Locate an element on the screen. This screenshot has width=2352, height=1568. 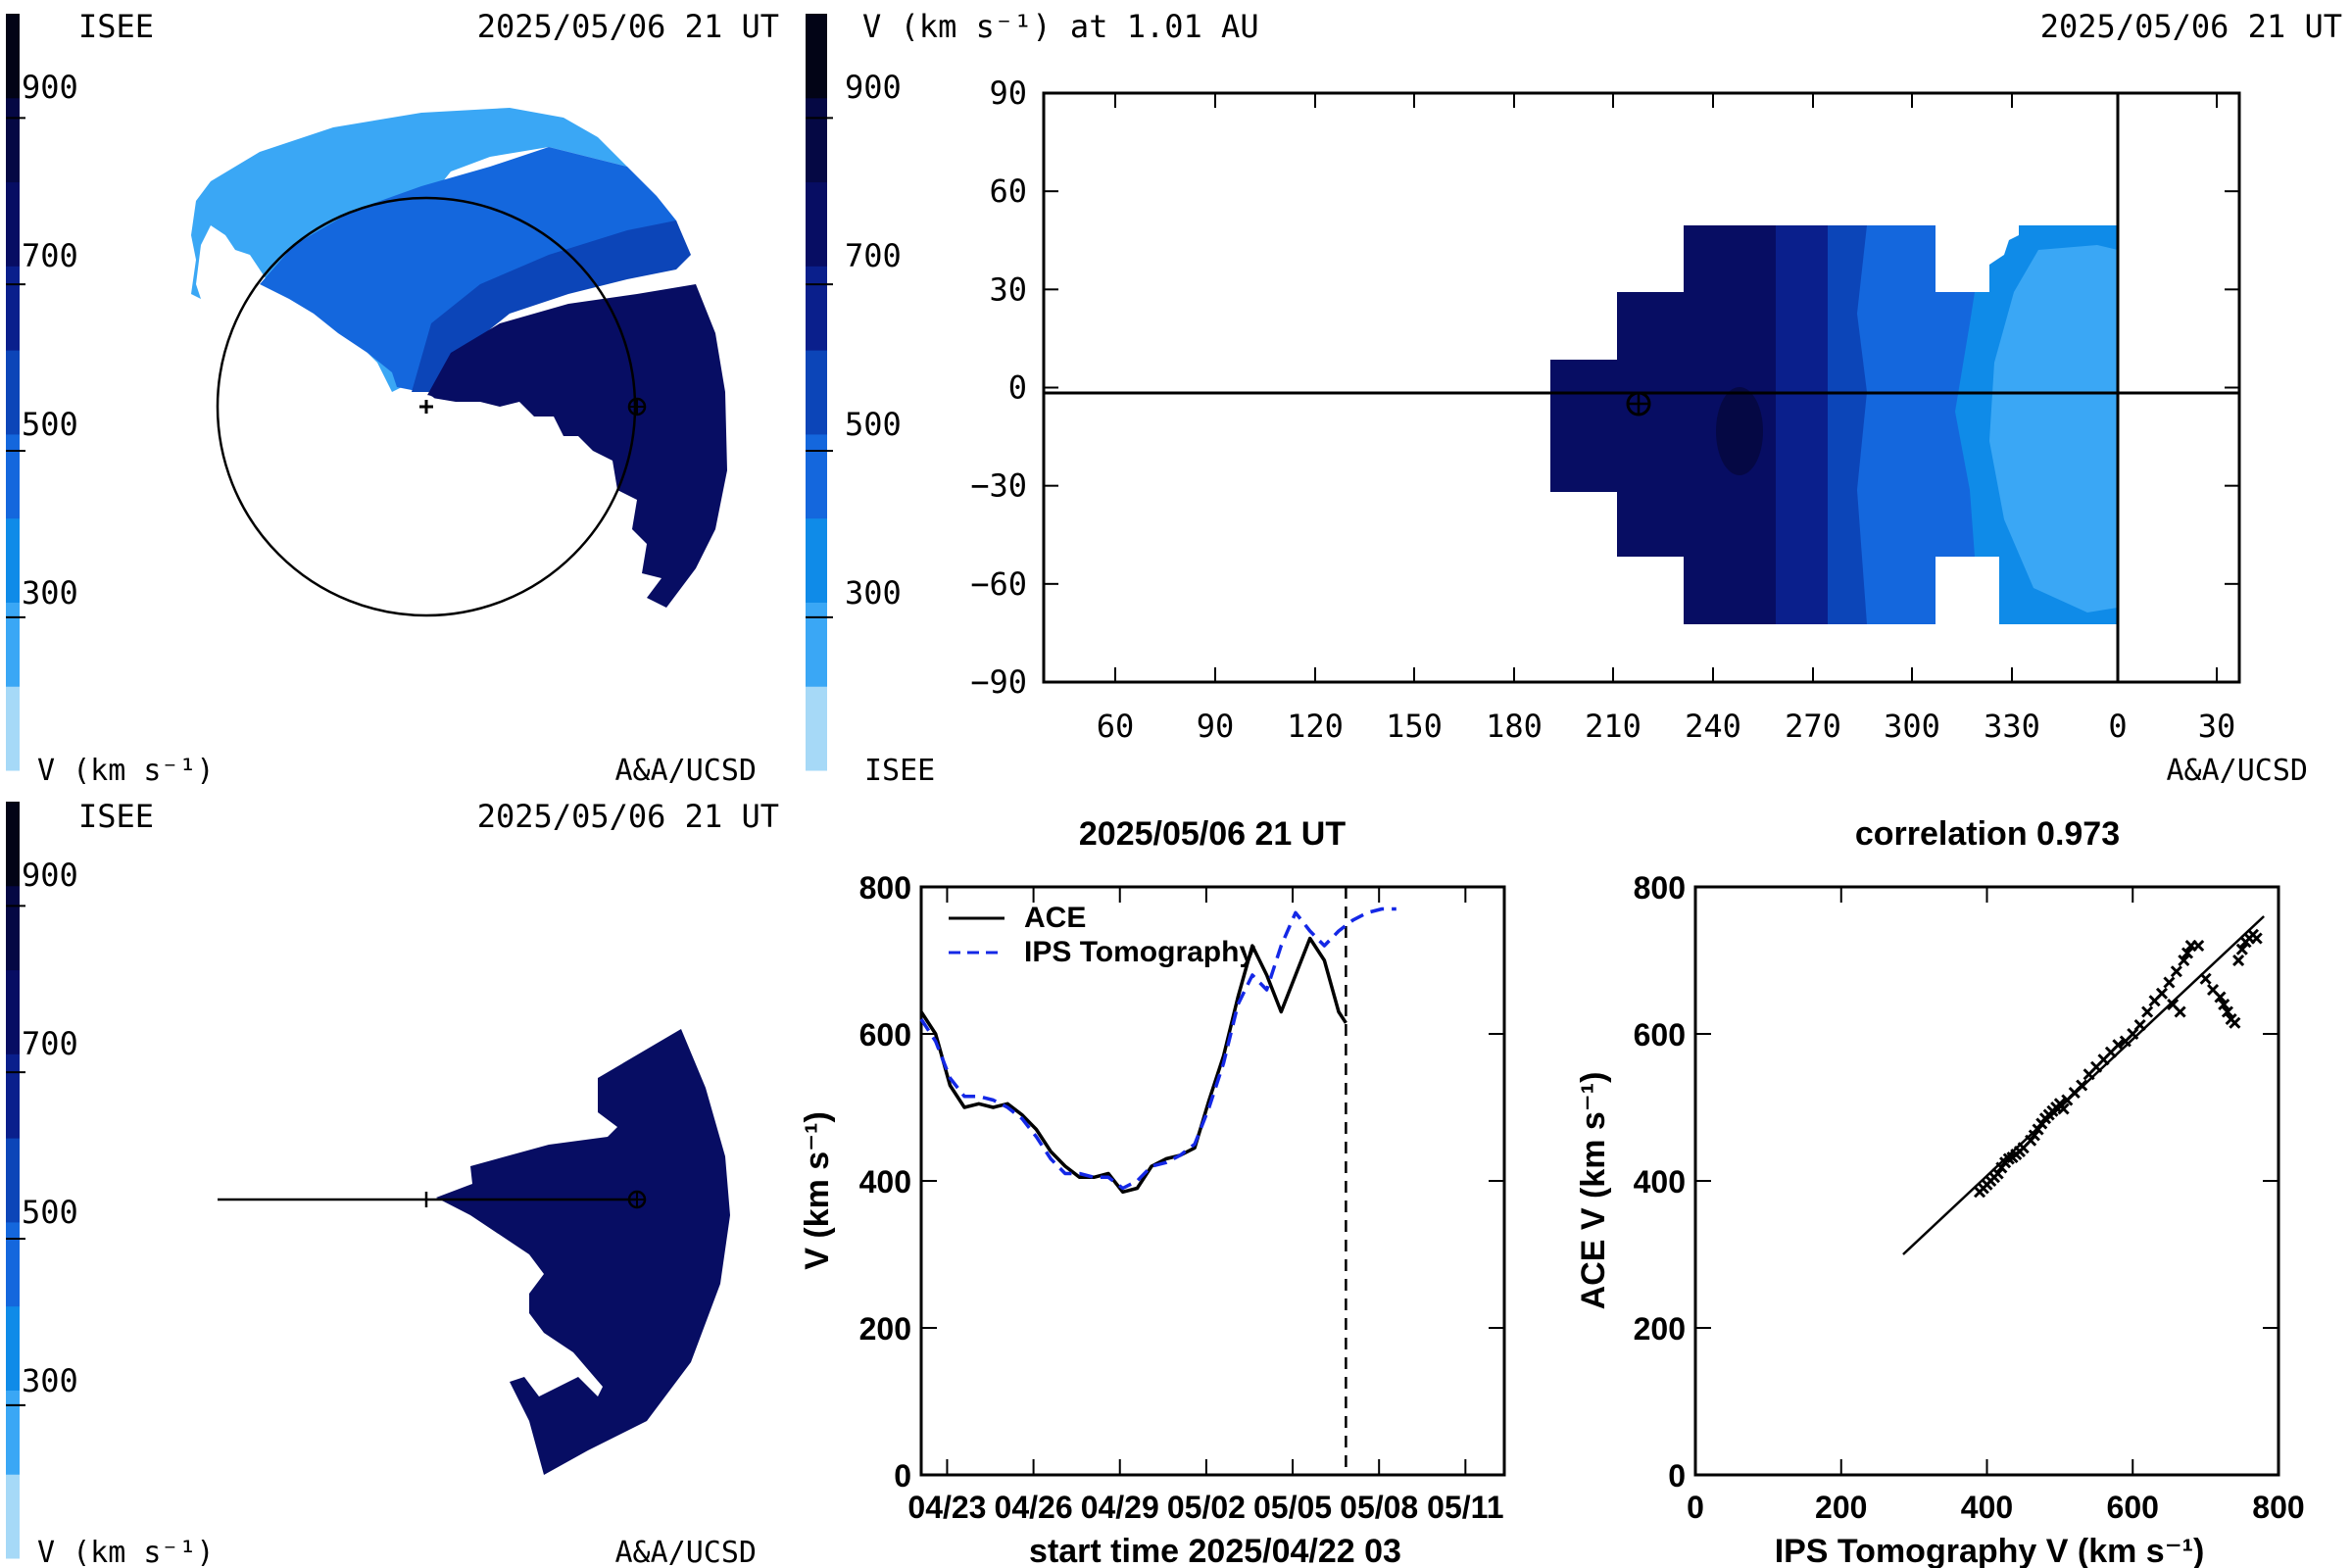
map-x-tick-label: 330 is located at coordinates (2012, 726).